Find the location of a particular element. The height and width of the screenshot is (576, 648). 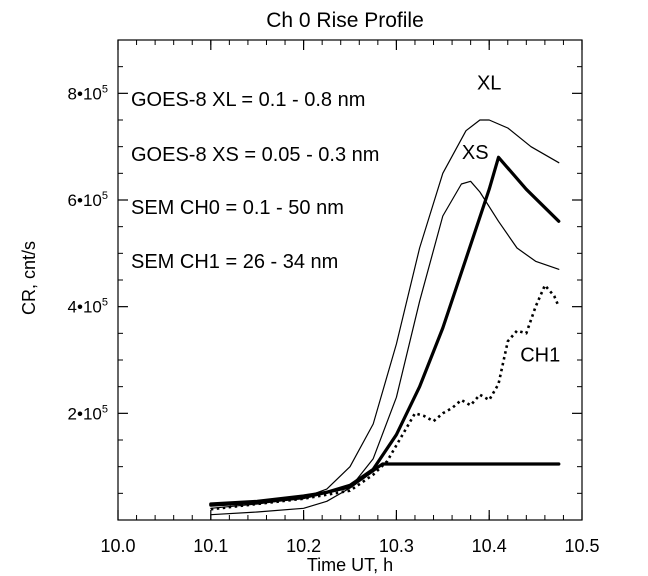

annotation-goes-xl: GOES-8 XL = 0.1 - 0.8 nm is located at coordinates (248, 100).